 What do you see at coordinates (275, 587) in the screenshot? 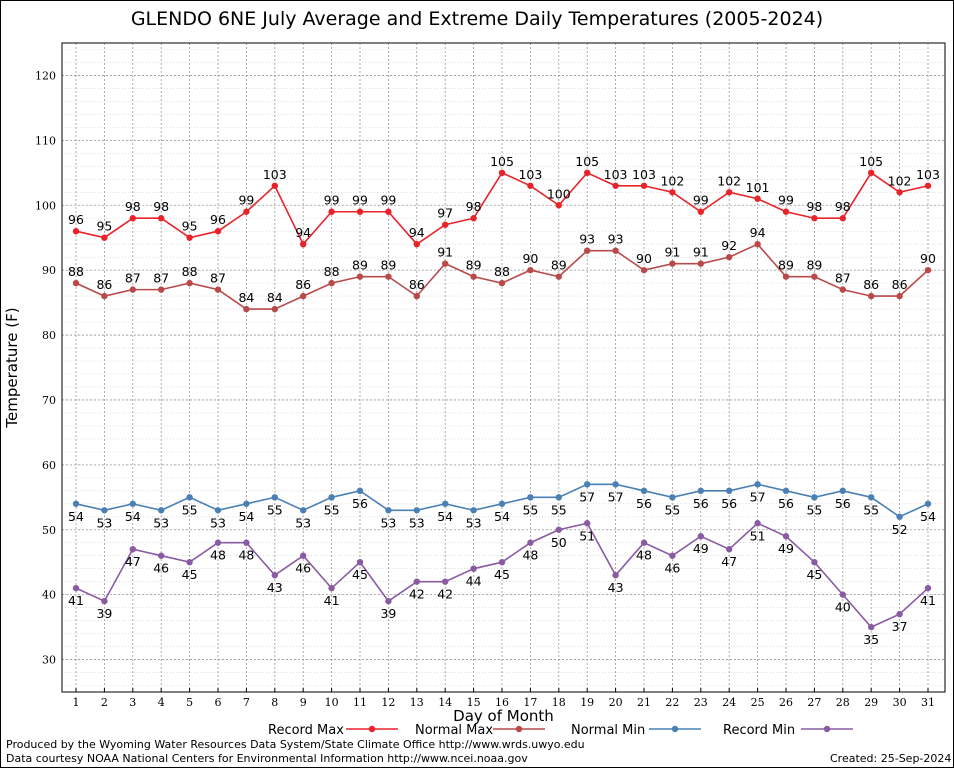
I see `record-min-data-label: 43` at bounding box center [275, 587].